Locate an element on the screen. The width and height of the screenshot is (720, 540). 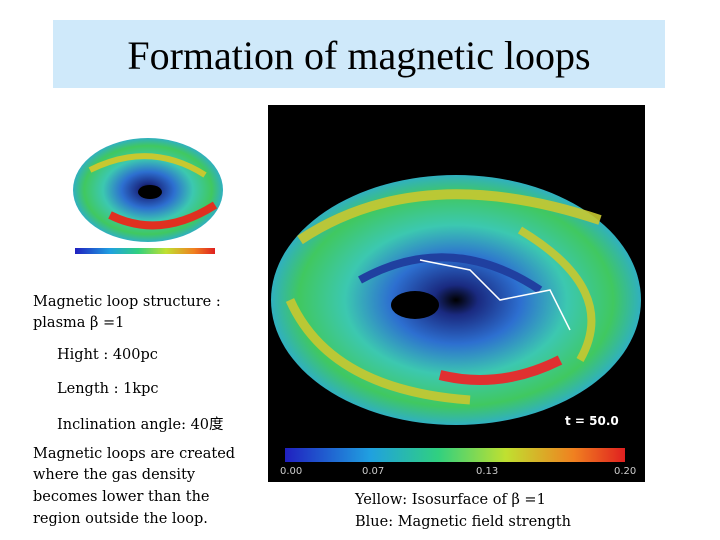
text: becomes lower than the is located at coordinates (121, 497).